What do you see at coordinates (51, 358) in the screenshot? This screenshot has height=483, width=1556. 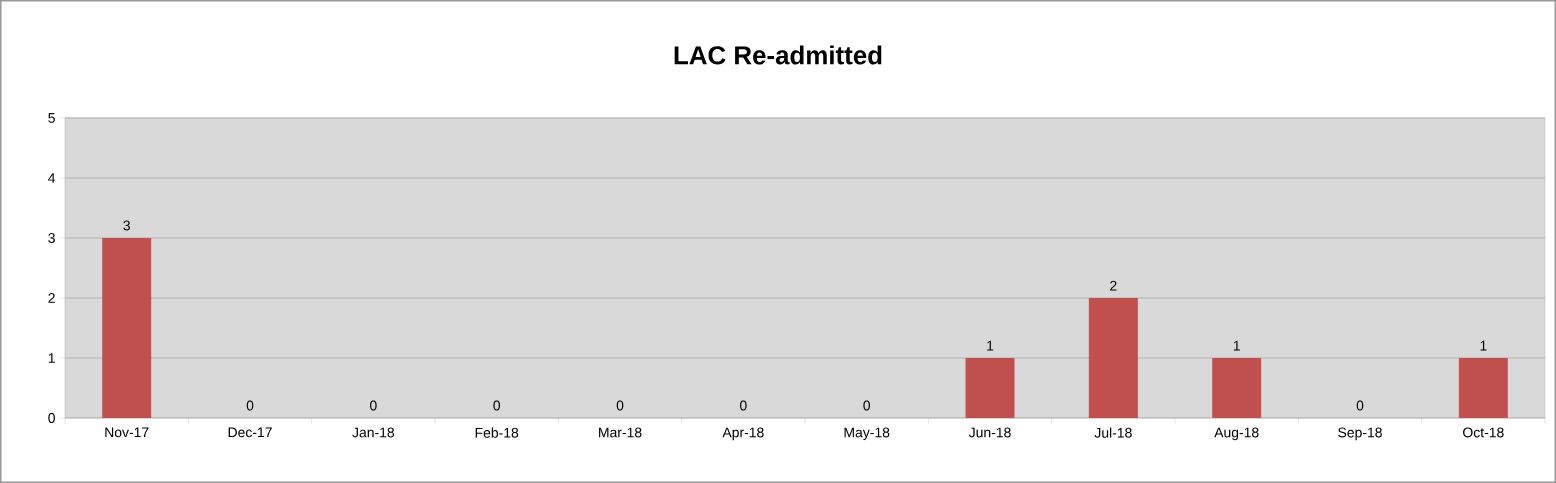 I see `y-tick-label: 1` at bounding box center [51, 358].